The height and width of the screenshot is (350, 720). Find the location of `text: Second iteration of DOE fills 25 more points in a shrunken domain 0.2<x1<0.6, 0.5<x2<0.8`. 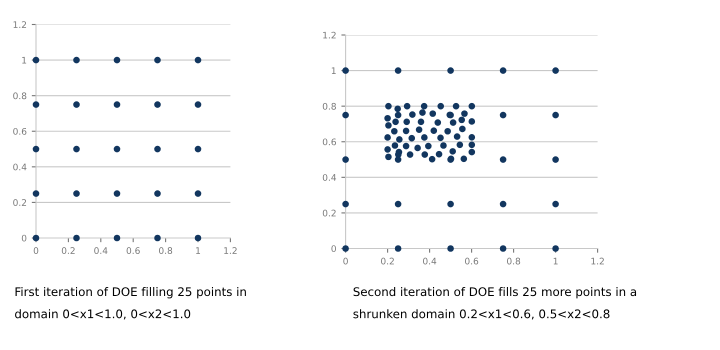

text: Second iteration of DOE fills 25 more points in a shrunken domain 0.2<x1<0.6, 0.5<x2<0.8 is located at coordinates (494, 303).